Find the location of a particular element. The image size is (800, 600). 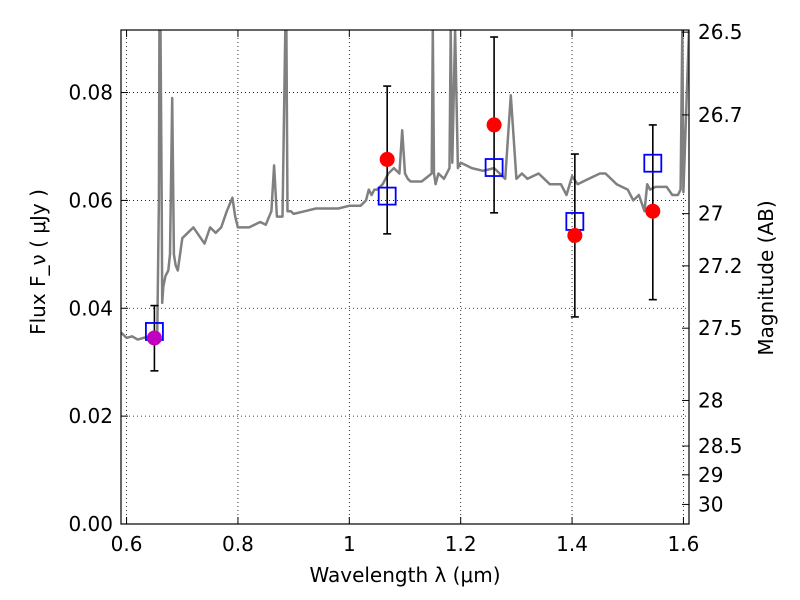

x-tick-label: 1.2 is located at coordinates (461, 544).